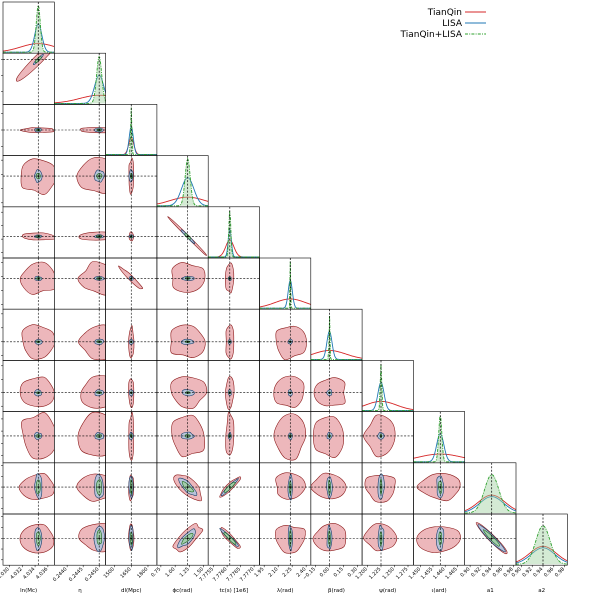  Describe the element at coordinates (465, 572) in the screenshot. I see `x-tick-label-9-0: 0.90` at that location.